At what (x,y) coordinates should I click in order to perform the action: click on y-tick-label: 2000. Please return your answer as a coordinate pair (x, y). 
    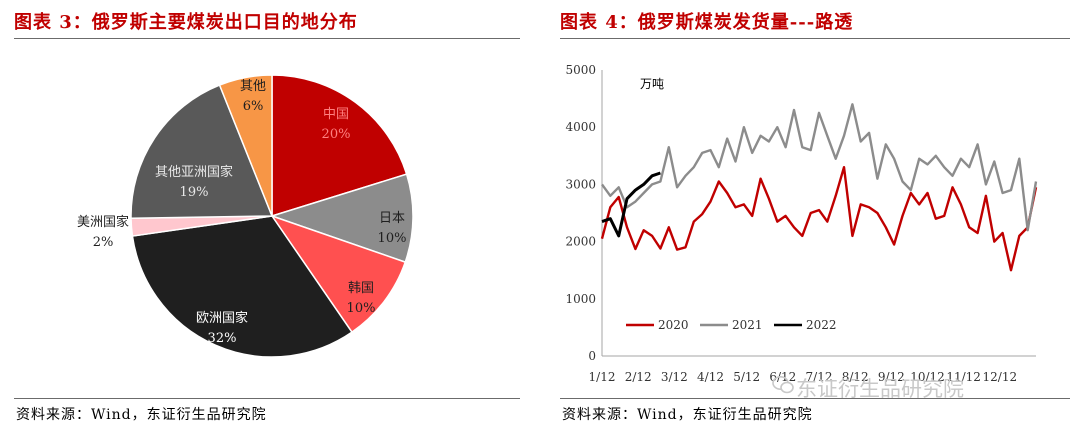
    Looking at the image, I should click on (580, 242).